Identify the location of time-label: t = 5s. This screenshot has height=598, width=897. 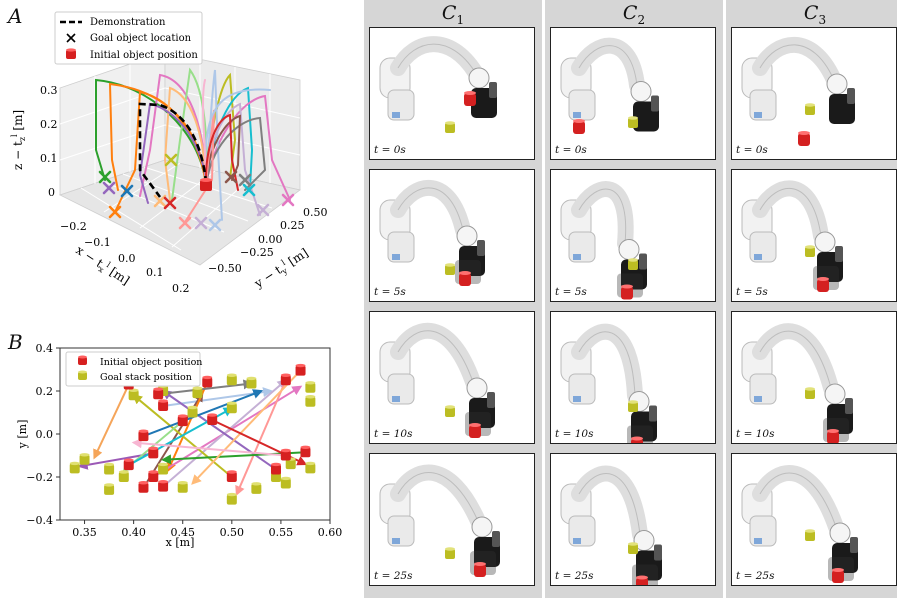
(752, 292).